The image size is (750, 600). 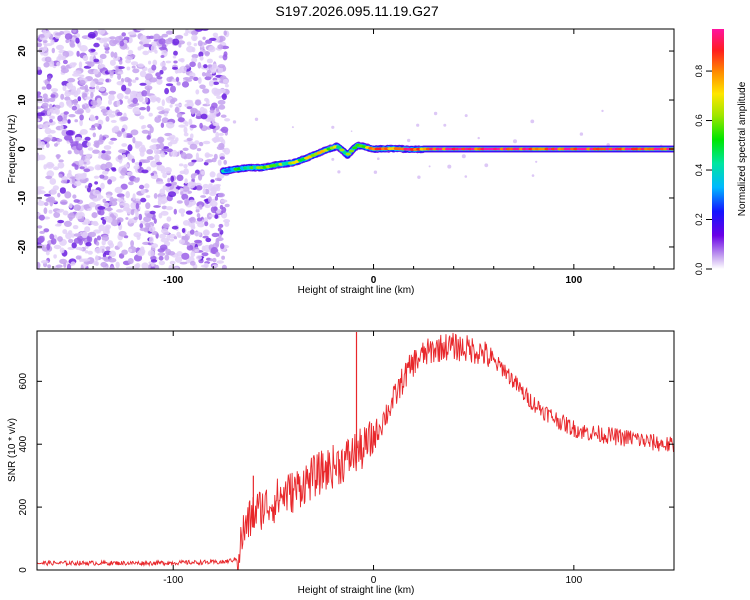 What do you see at coordinates (703, 170) in the screenshot?
I see `colorbar-ticks: 0.0 0.2 0.4 0.6 0.8` at bounding box center [703, 170].